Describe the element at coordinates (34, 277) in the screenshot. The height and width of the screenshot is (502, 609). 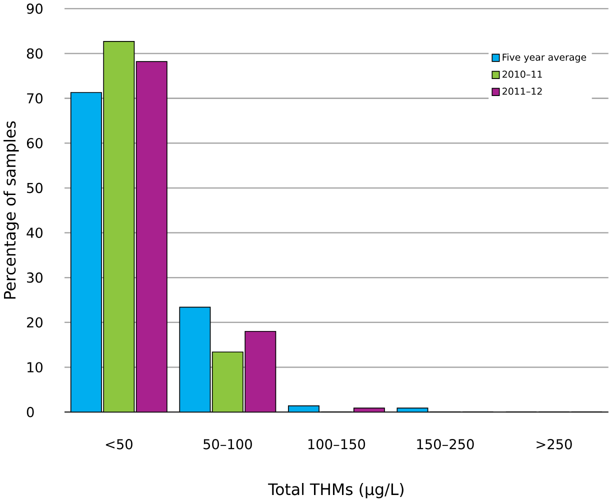
I see `y-tick-label: 30` at that location.